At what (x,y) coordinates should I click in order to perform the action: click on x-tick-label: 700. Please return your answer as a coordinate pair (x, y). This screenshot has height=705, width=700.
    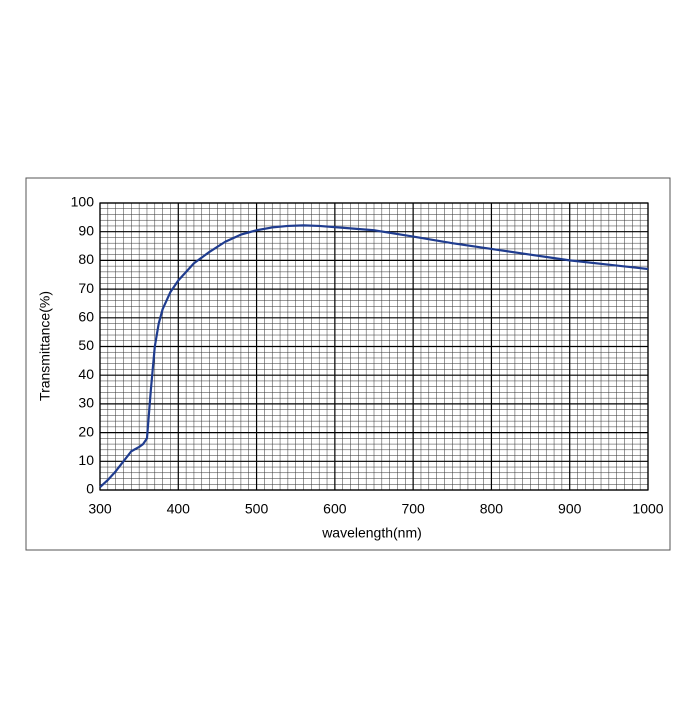
    Looking at the image, I should click on (413, 509).